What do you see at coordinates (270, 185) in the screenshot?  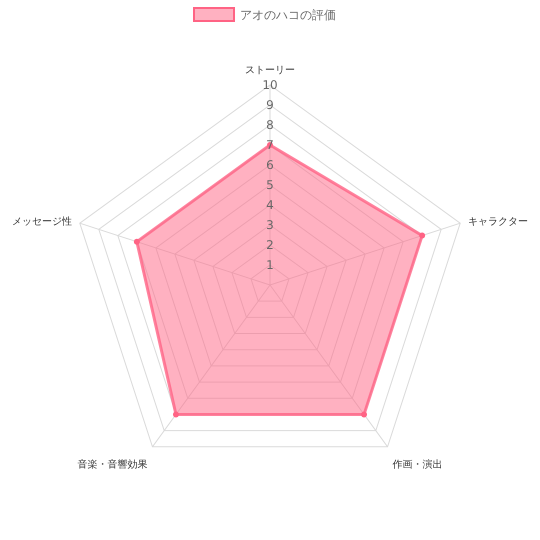 I see `y-tick-label: 5` at bounding box center [270, 185].